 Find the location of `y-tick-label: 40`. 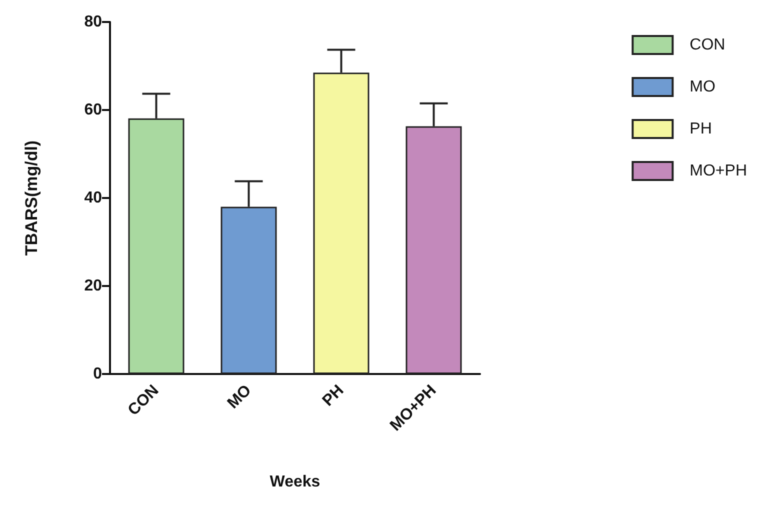

y-tick-label: 40 is located at coordinates (93, 198).